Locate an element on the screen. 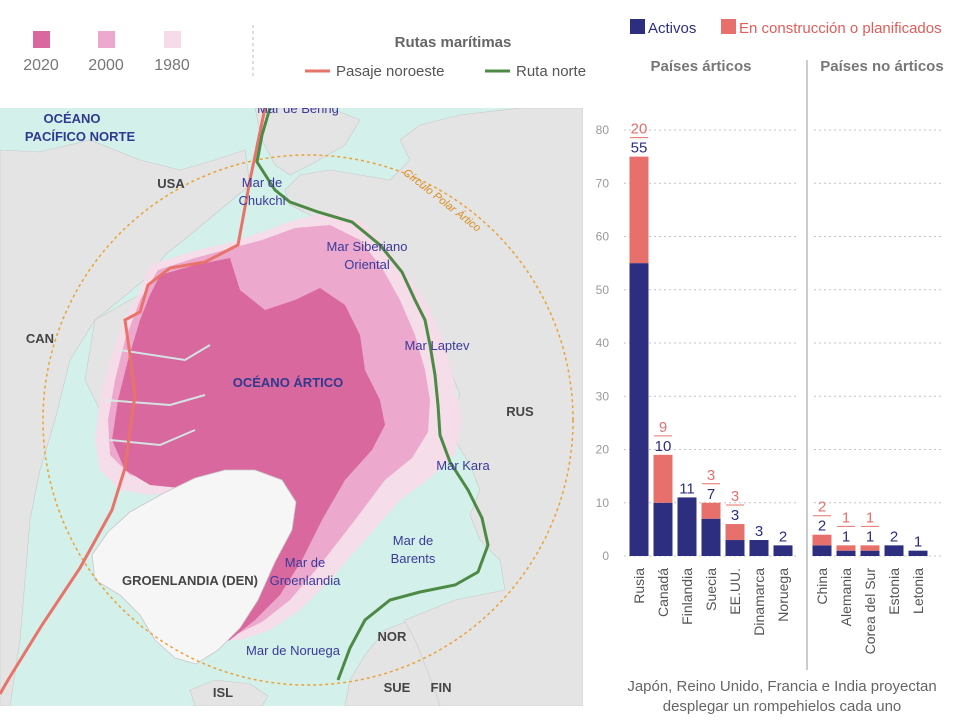  category-label-EE.UU.: EE.UU. is located at coordinates (735, 591).